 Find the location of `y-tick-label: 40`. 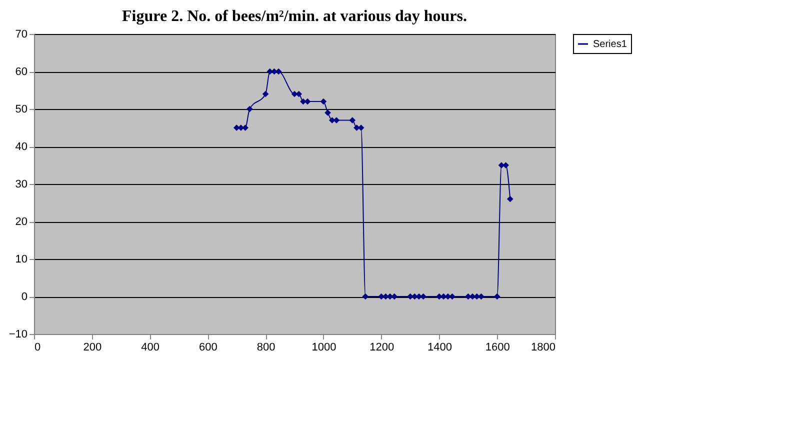

y-tick-label: 40 is located at coordinates (21, 147).